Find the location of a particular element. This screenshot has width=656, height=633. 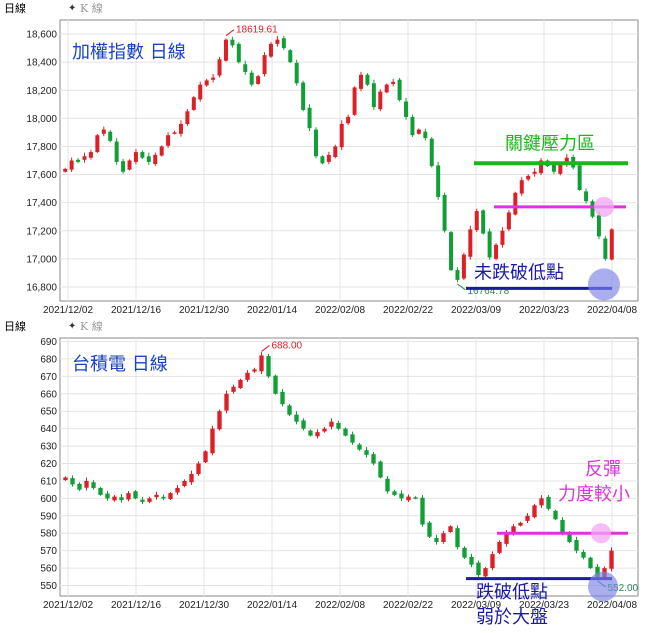

breakdown-marker is located at coordinates (603, 586).